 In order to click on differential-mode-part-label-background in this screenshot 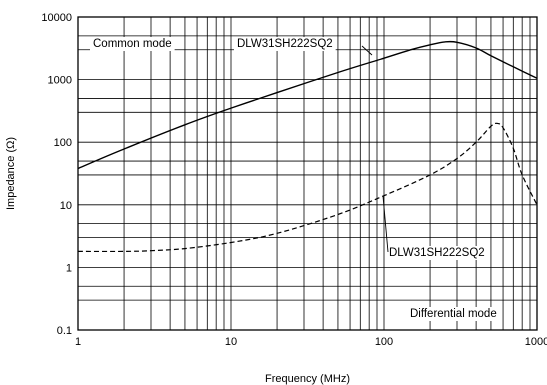, I will do `click(437, 253)`.